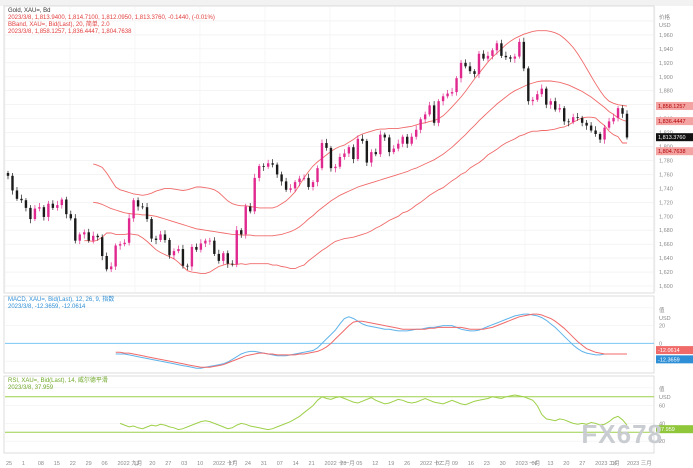 The image size is (693, 468). I want to click on date-tick-label: 17, so click(232, 464).